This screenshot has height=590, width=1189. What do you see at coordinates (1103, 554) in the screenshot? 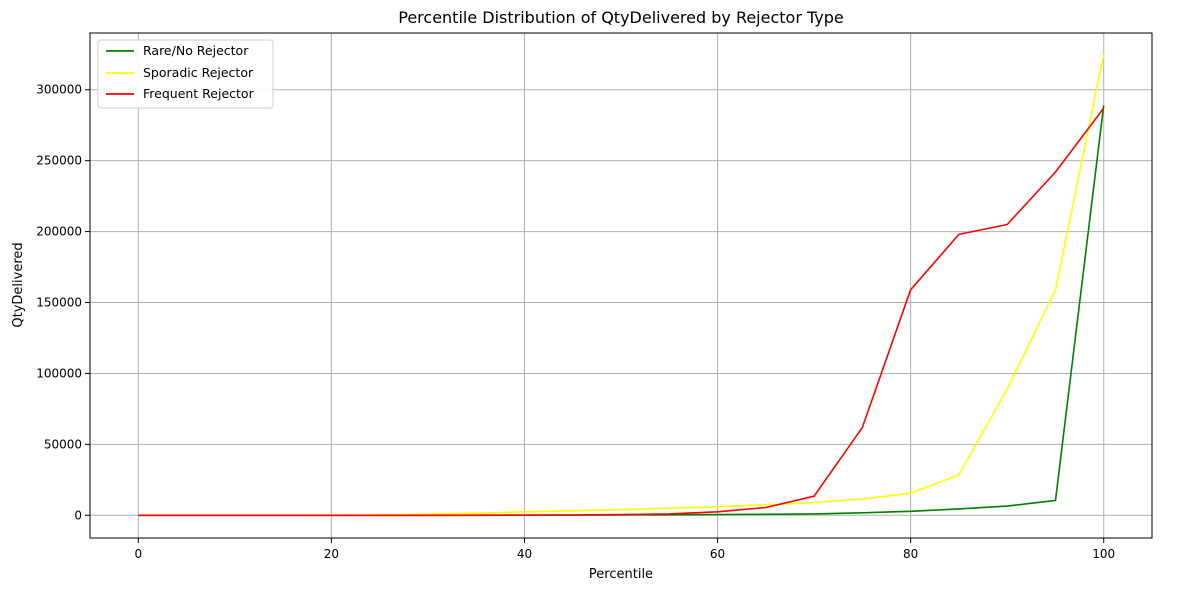
I see `x-tick-label: 100` at bounding box center [1103, 554].